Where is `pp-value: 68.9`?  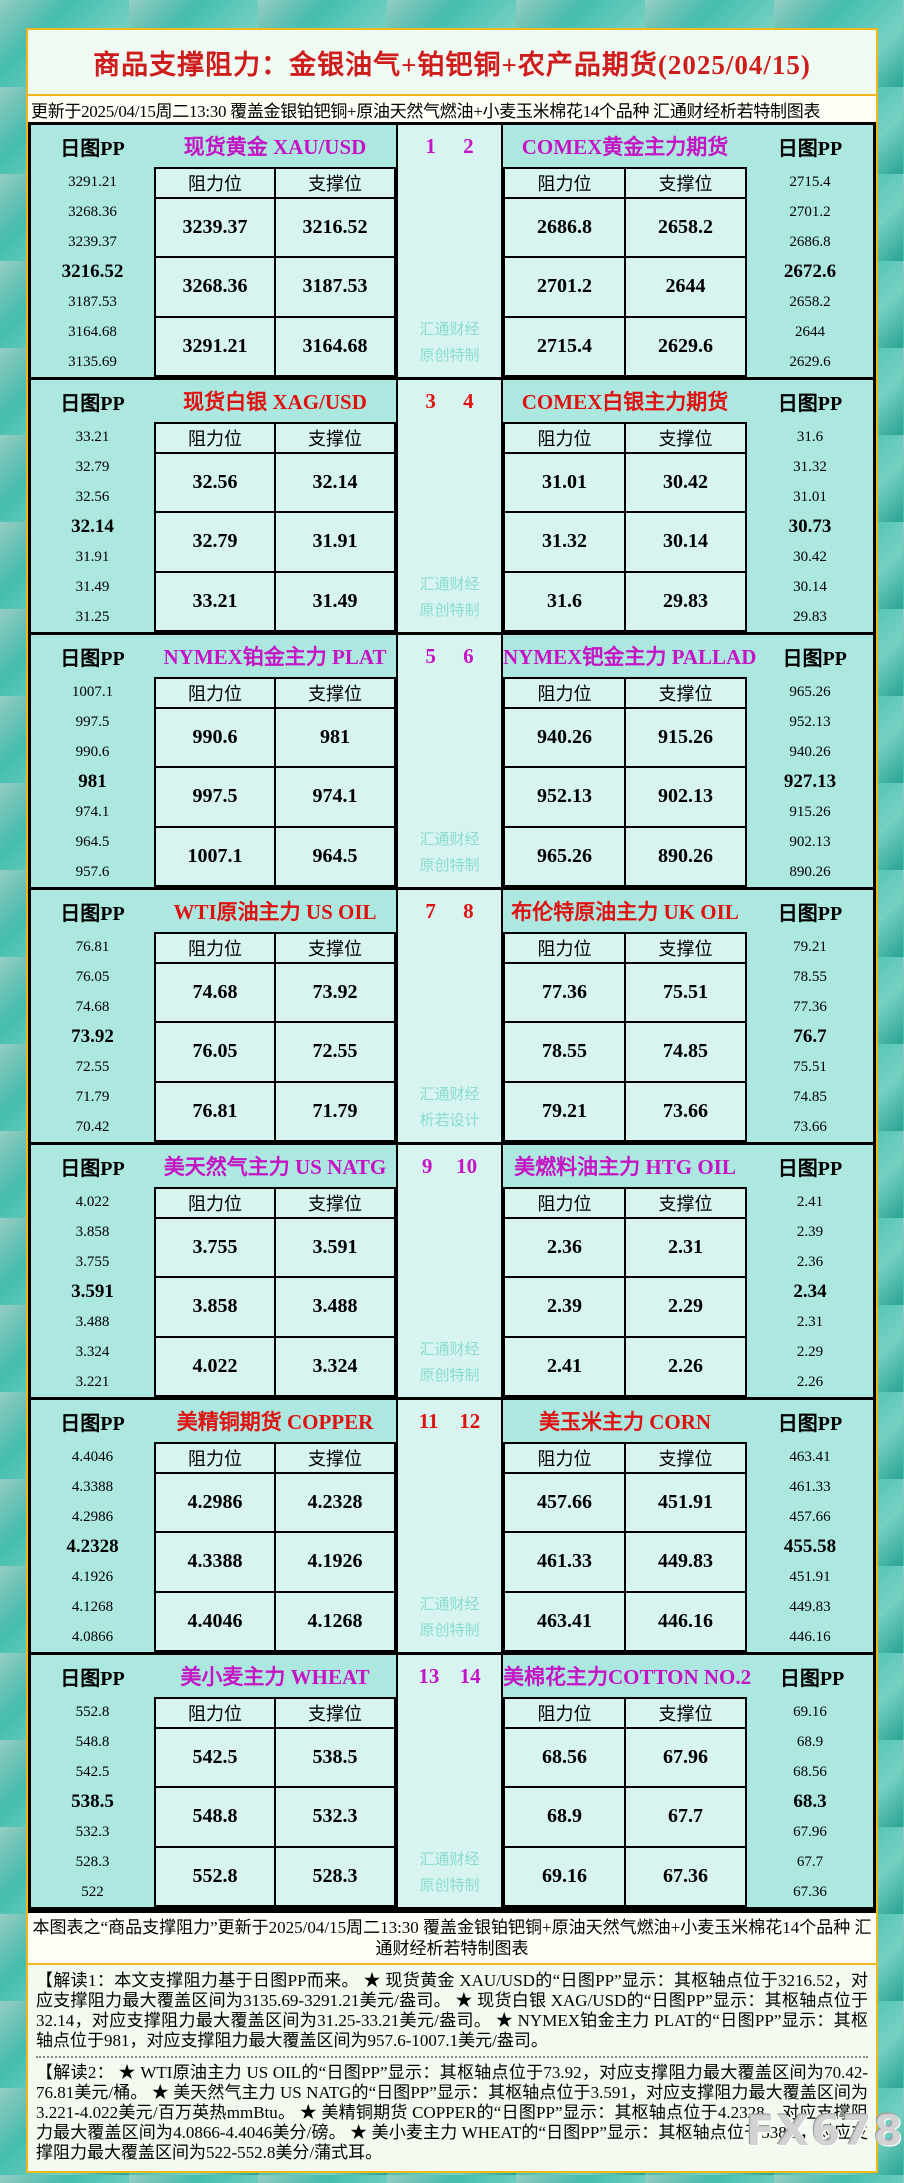
pp-value: 68.9 is located at coordinates (810, 1741).